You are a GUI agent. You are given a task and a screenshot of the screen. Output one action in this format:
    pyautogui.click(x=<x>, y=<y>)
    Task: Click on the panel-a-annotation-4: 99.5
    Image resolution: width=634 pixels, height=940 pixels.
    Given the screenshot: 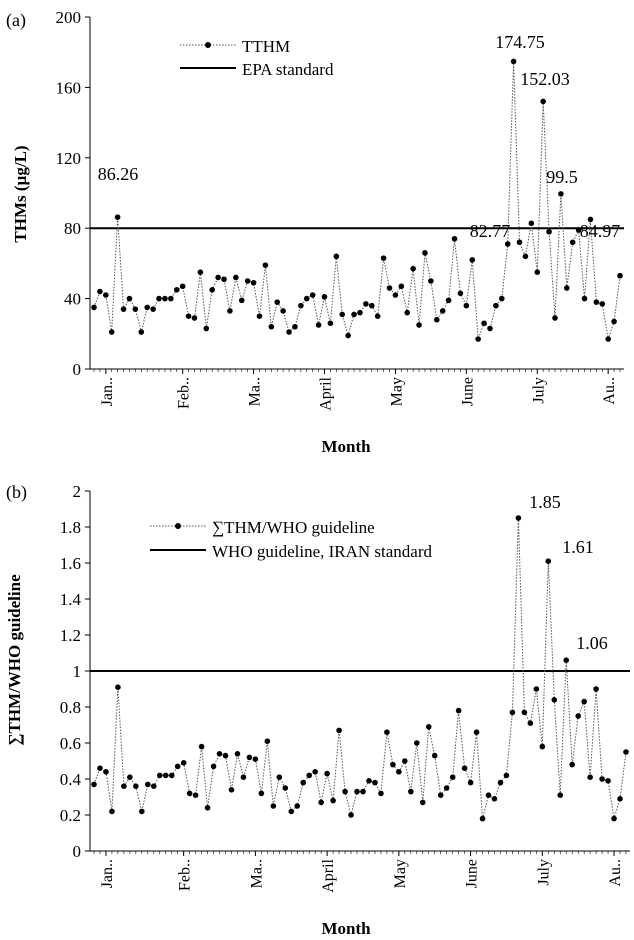 What is the action you would take?
    pyautogui.click(x=562, y=177)
    